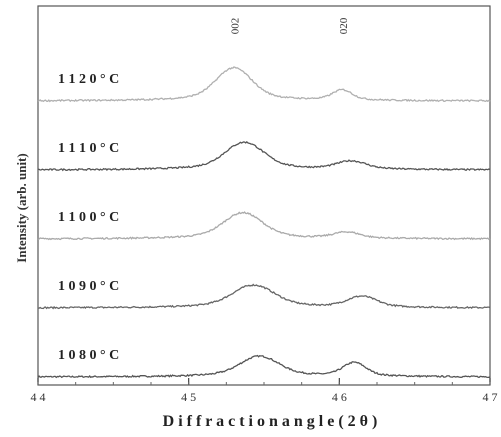 The height and width of the screenshot is (437, 501). Describe the element at coordinates (38, 397) in the screenshot. I see `x-tick-label-44: 4 4` at that location.